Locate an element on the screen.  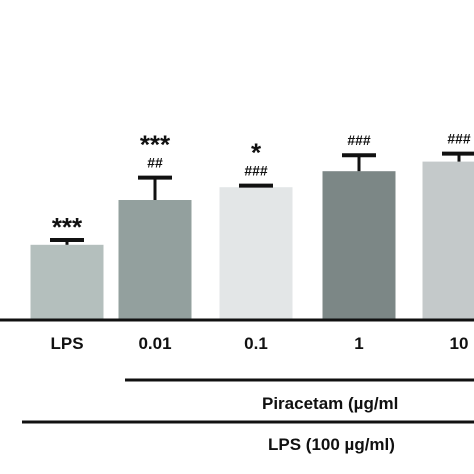
significance-hash-2: ### is located at coordinates (256, 171).